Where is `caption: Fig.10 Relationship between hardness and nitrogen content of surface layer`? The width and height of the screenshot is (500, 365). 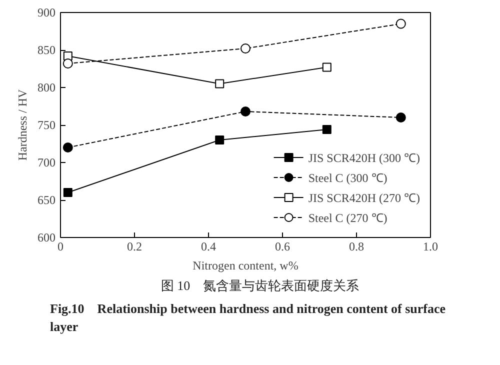
caption: Fig.10 Relationship between hardness and nitrogen content of surface layer is located at coordinates (248, 318).